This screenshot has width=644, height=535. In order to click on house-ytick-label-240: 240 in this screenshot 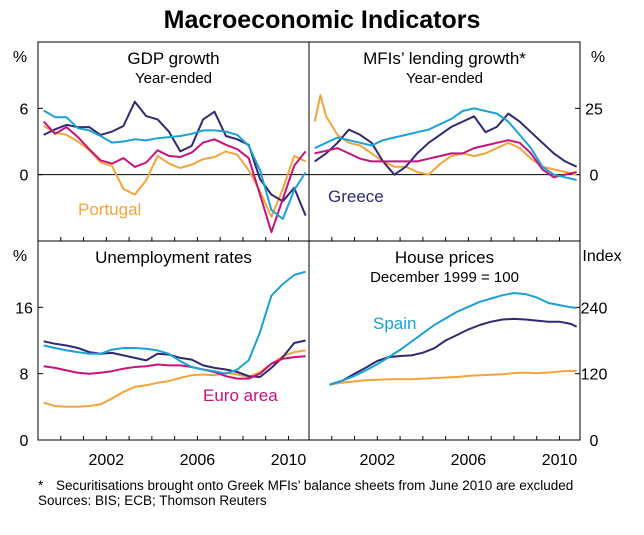, I will do `click(594, 308)`.